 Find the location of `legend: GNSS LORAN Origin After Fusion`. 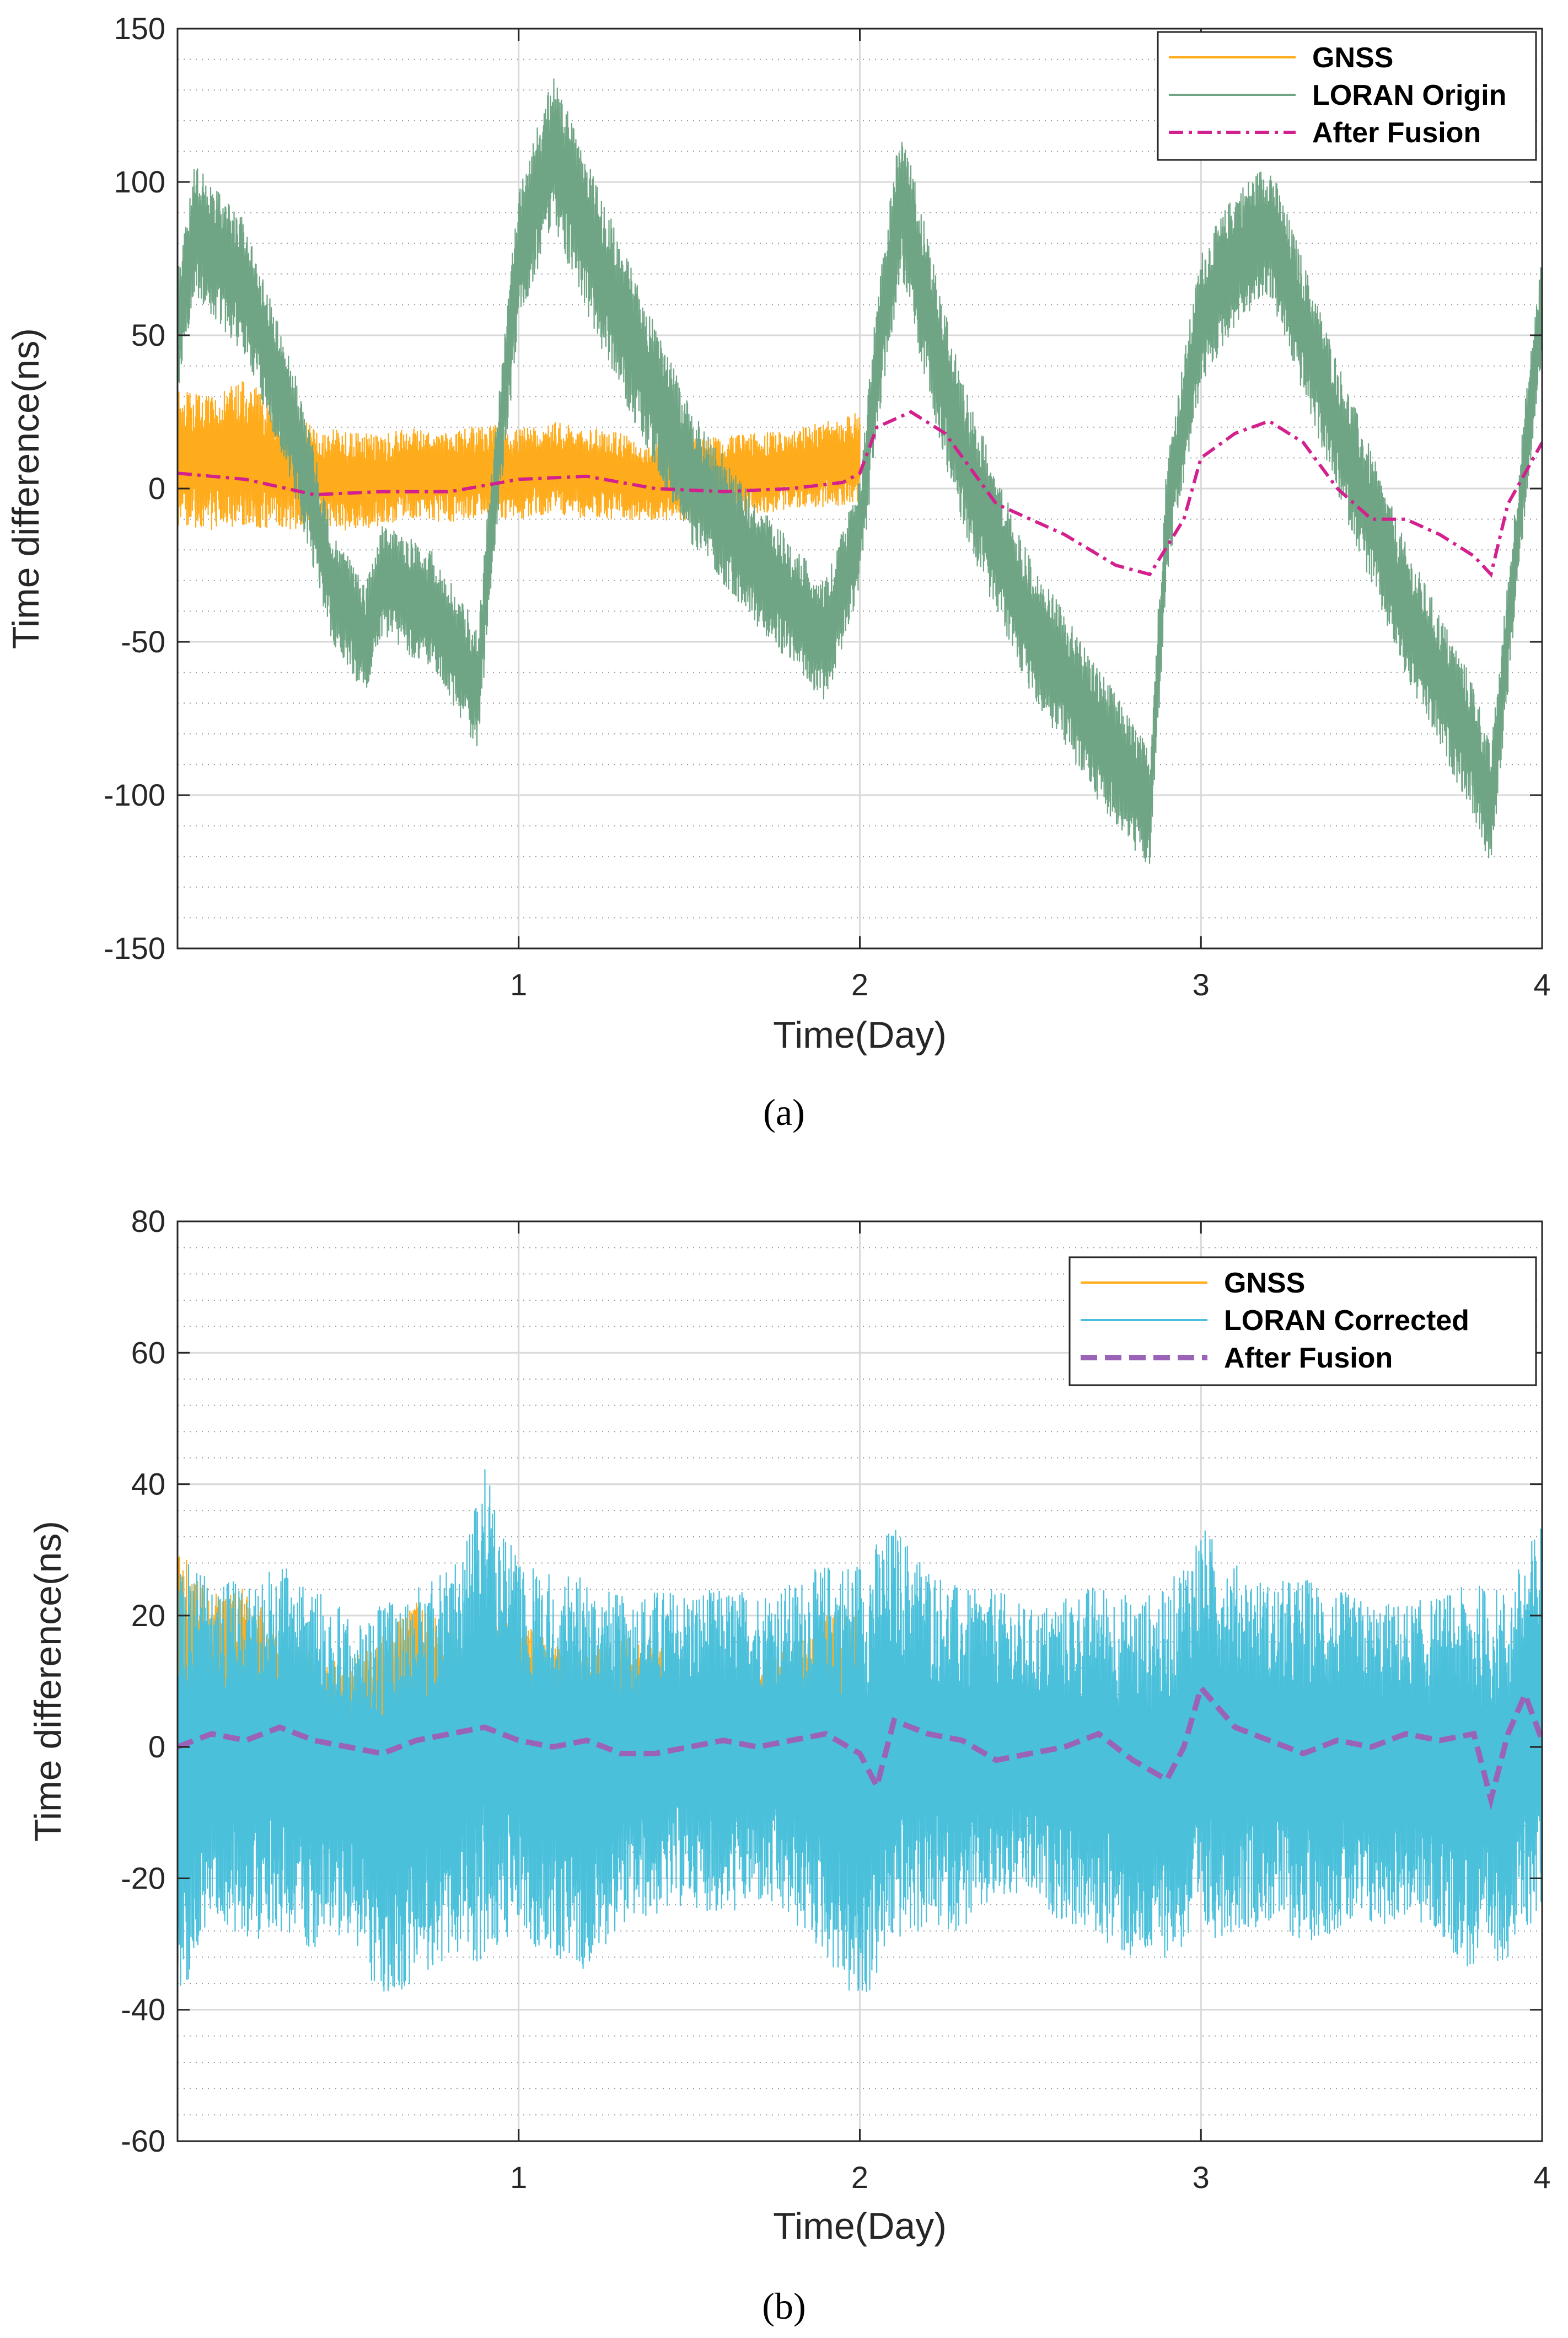

legend: GNSS LORAN Origin After Fusion is located at coordinates (1347, 96).